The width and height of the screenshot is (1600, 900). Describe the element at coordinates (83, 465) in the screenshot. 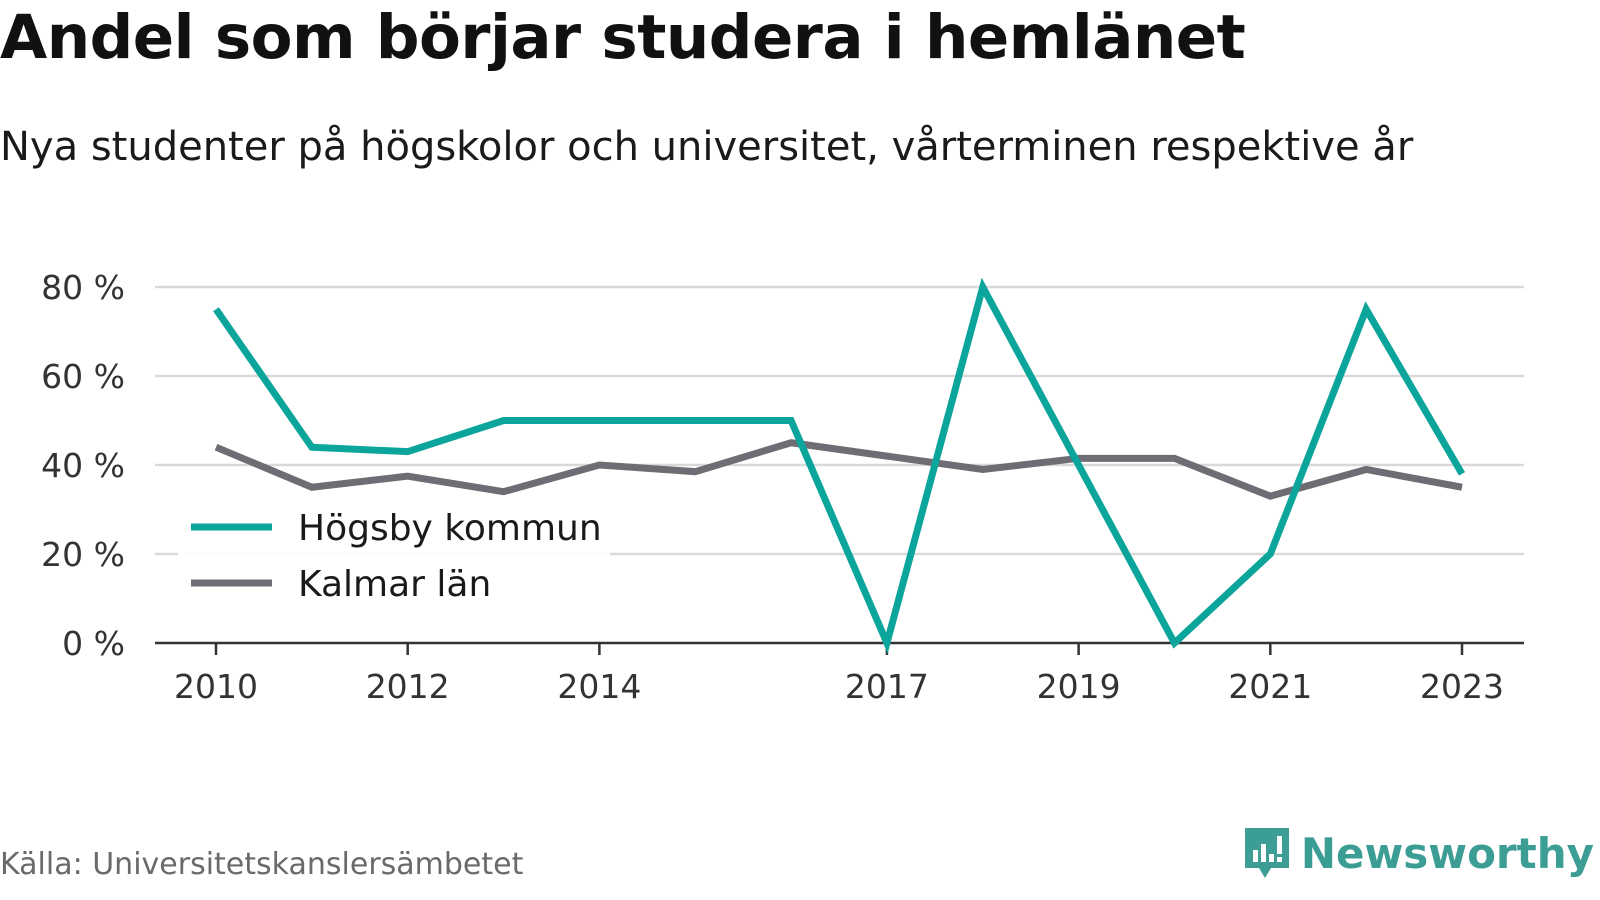

I see `y-tick-label: 40 %` at that location.